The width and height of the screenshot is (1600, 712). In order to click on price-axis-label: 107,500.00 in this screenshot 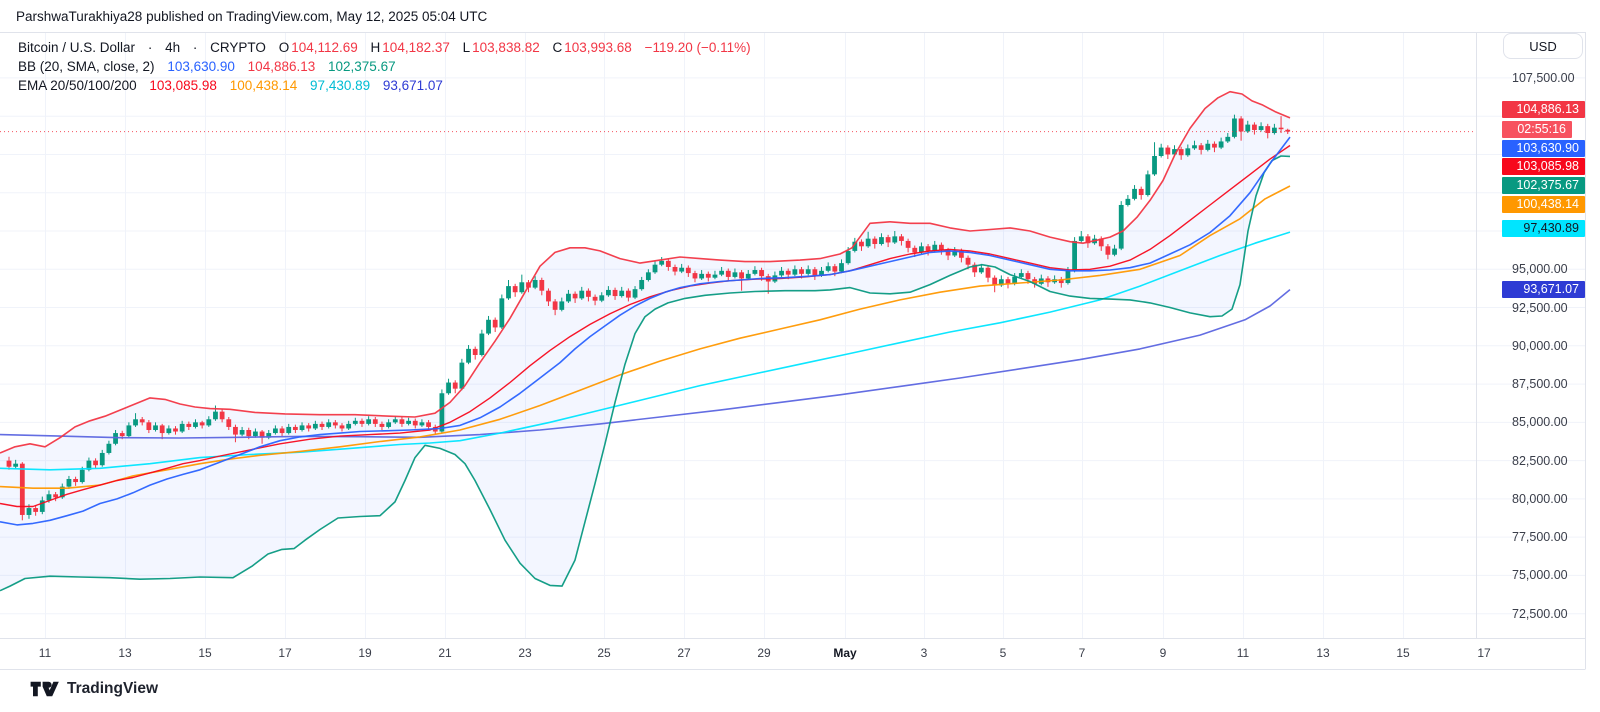, I will do `click(1543, 77)`.